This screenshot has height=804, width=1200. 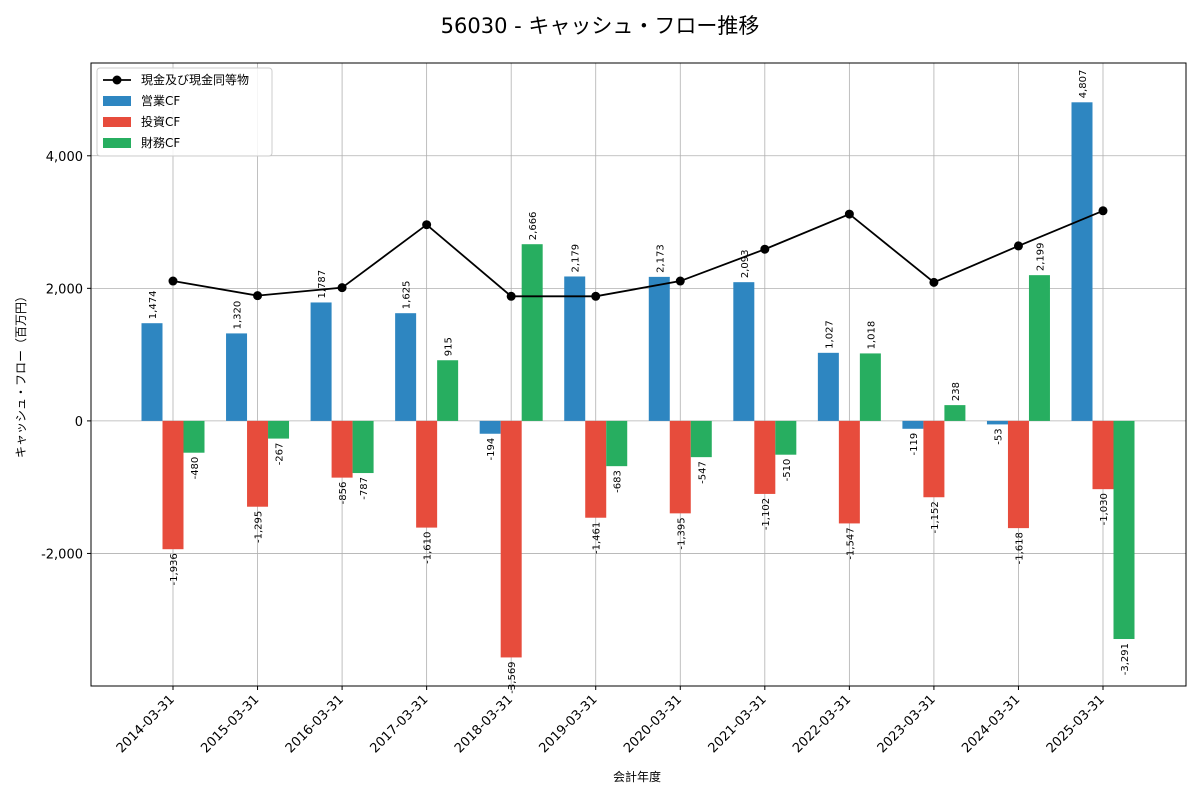 I want to click on data-label-投資CF: -856, so click(x=343, y=493).